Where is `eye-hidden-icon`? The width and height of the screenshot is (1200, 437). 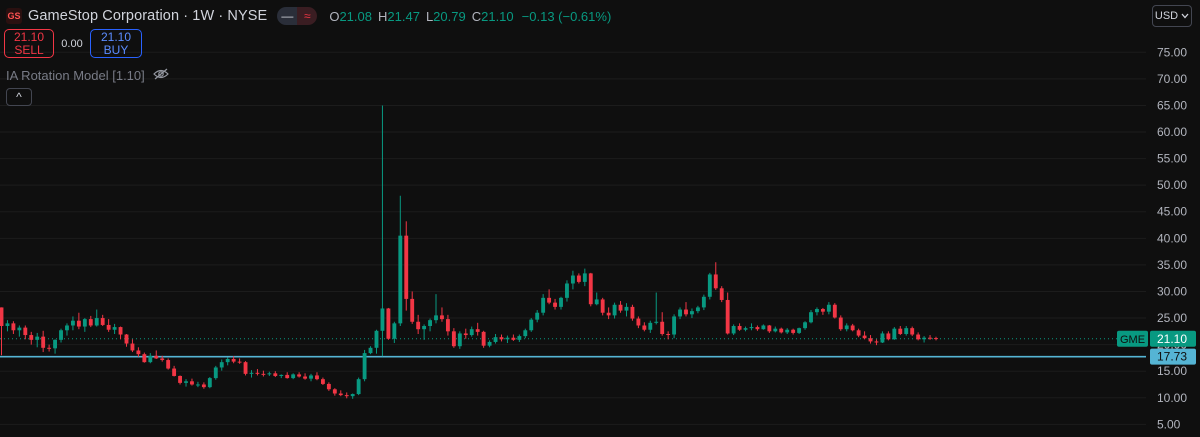 eye-hidden-icon is located at coordinates (160, 75).